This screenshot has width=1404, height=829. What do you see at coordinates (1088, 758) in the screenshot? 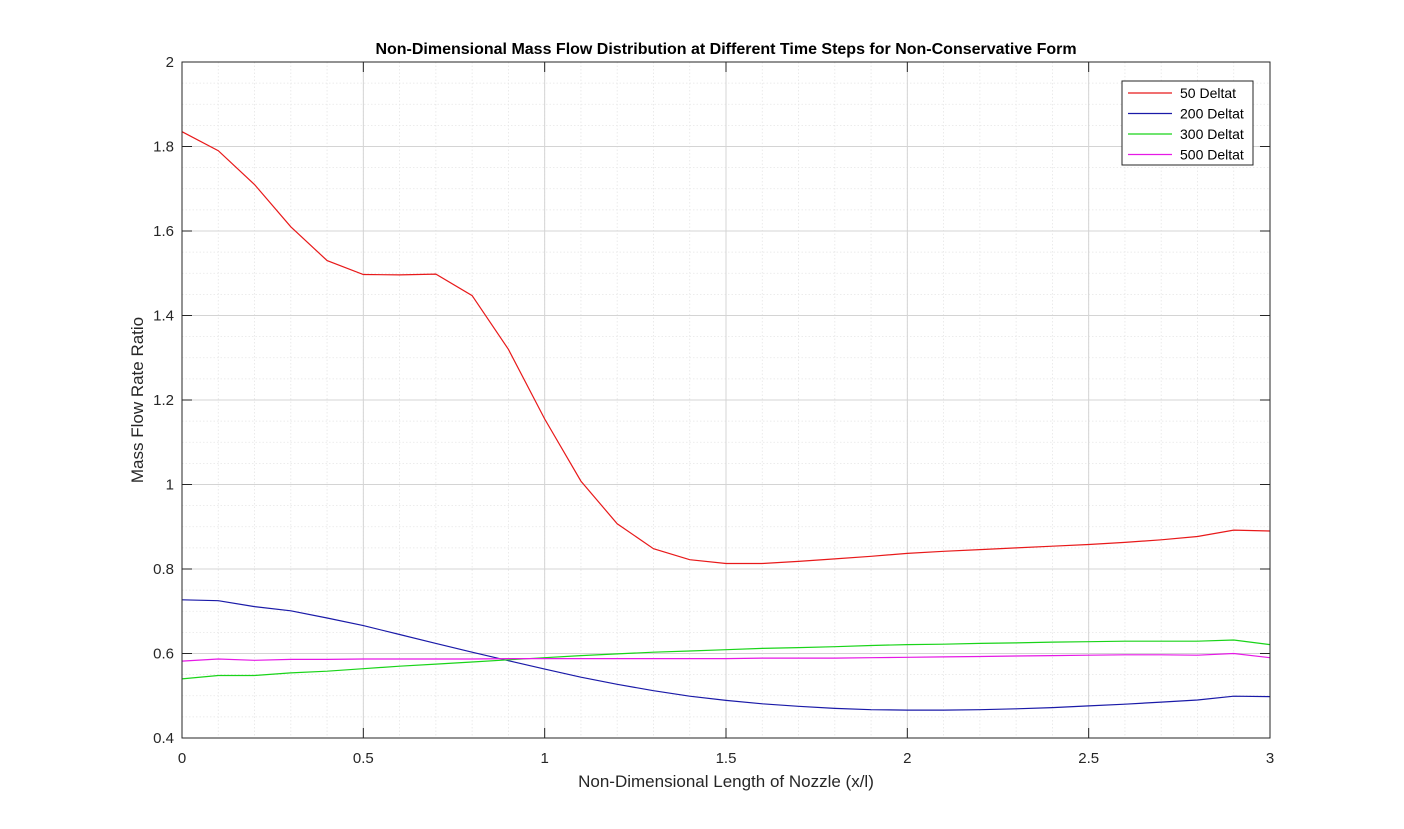
I see `x-tick-label: 2.5` at bounding box center [1088, 758].